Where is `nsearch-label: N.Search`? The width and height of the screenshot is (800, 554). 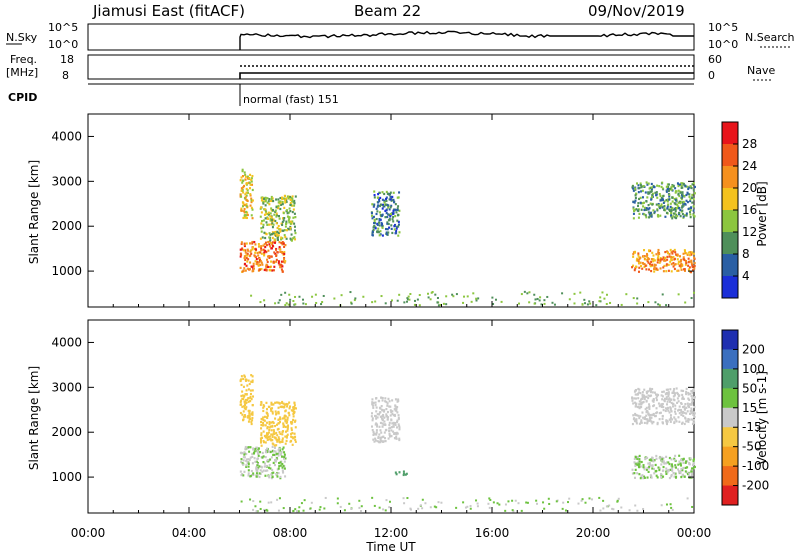
nsearch-label: N.Search is located at coordinates (770, 37).